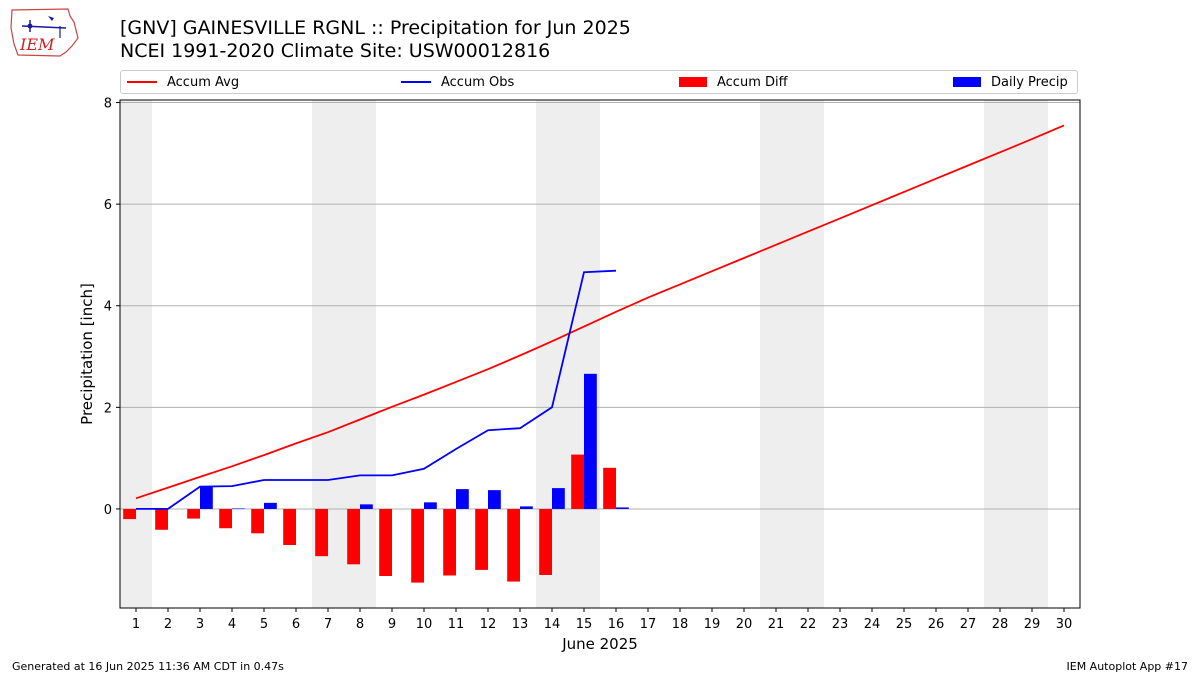 The height and width of the screenshot is (675, 1200). What do you see at coordinates (360, 624) in the screenshot?
I see `x-tick-label-8: 8` at bounding box center [360, 624].